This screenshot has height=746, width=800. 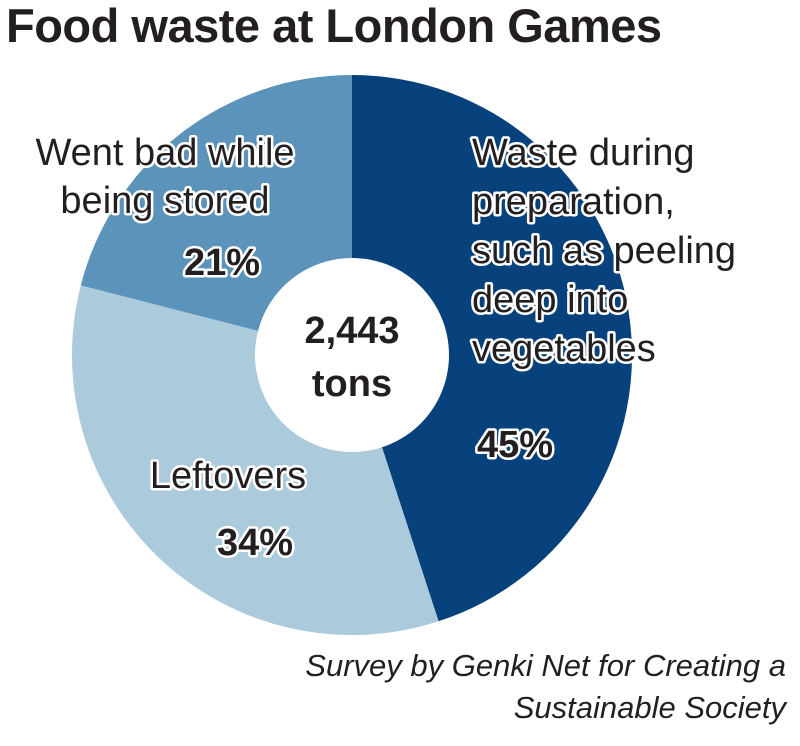 I want to click on slice-leftovers-value: 34%, so click(x=255, y=543).